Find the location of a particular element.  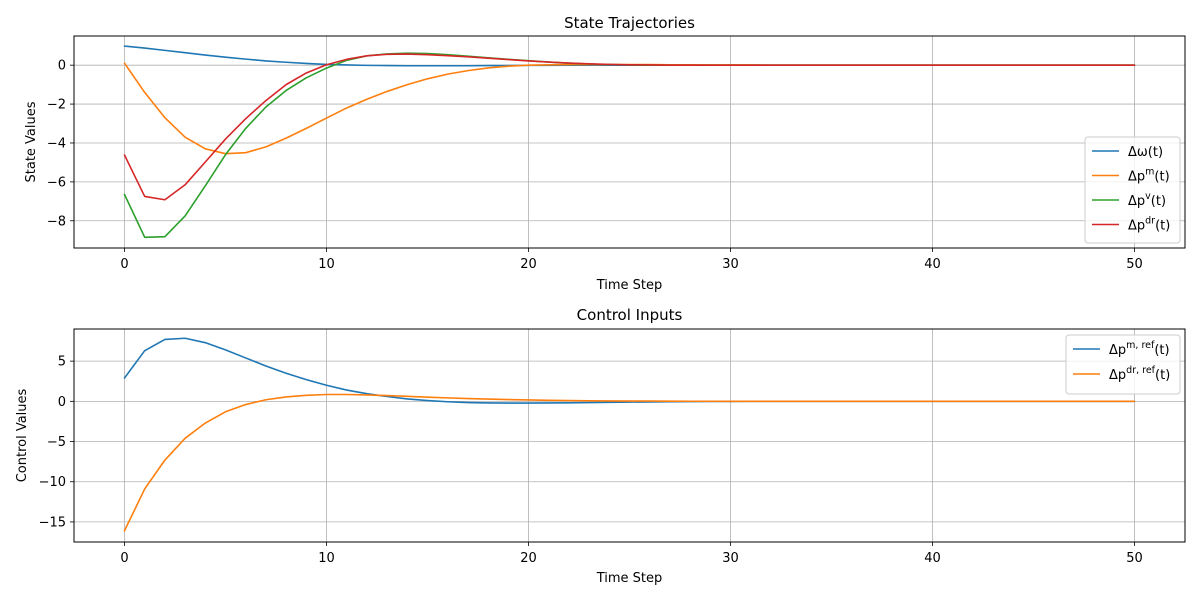

legend-label-superscript: m is located at coordinates (1149, 172).